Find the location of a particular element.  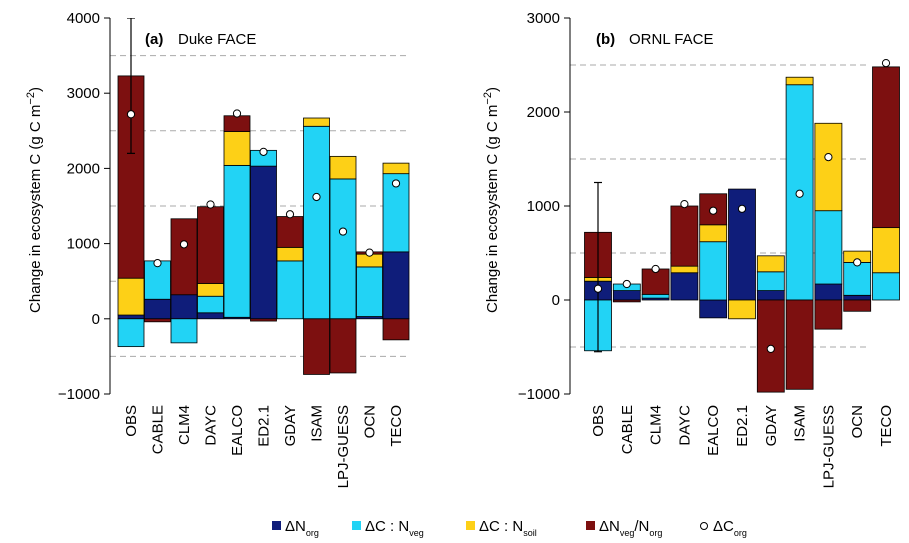

x-tick-label: GDAY is located at coordinates (771, 425).